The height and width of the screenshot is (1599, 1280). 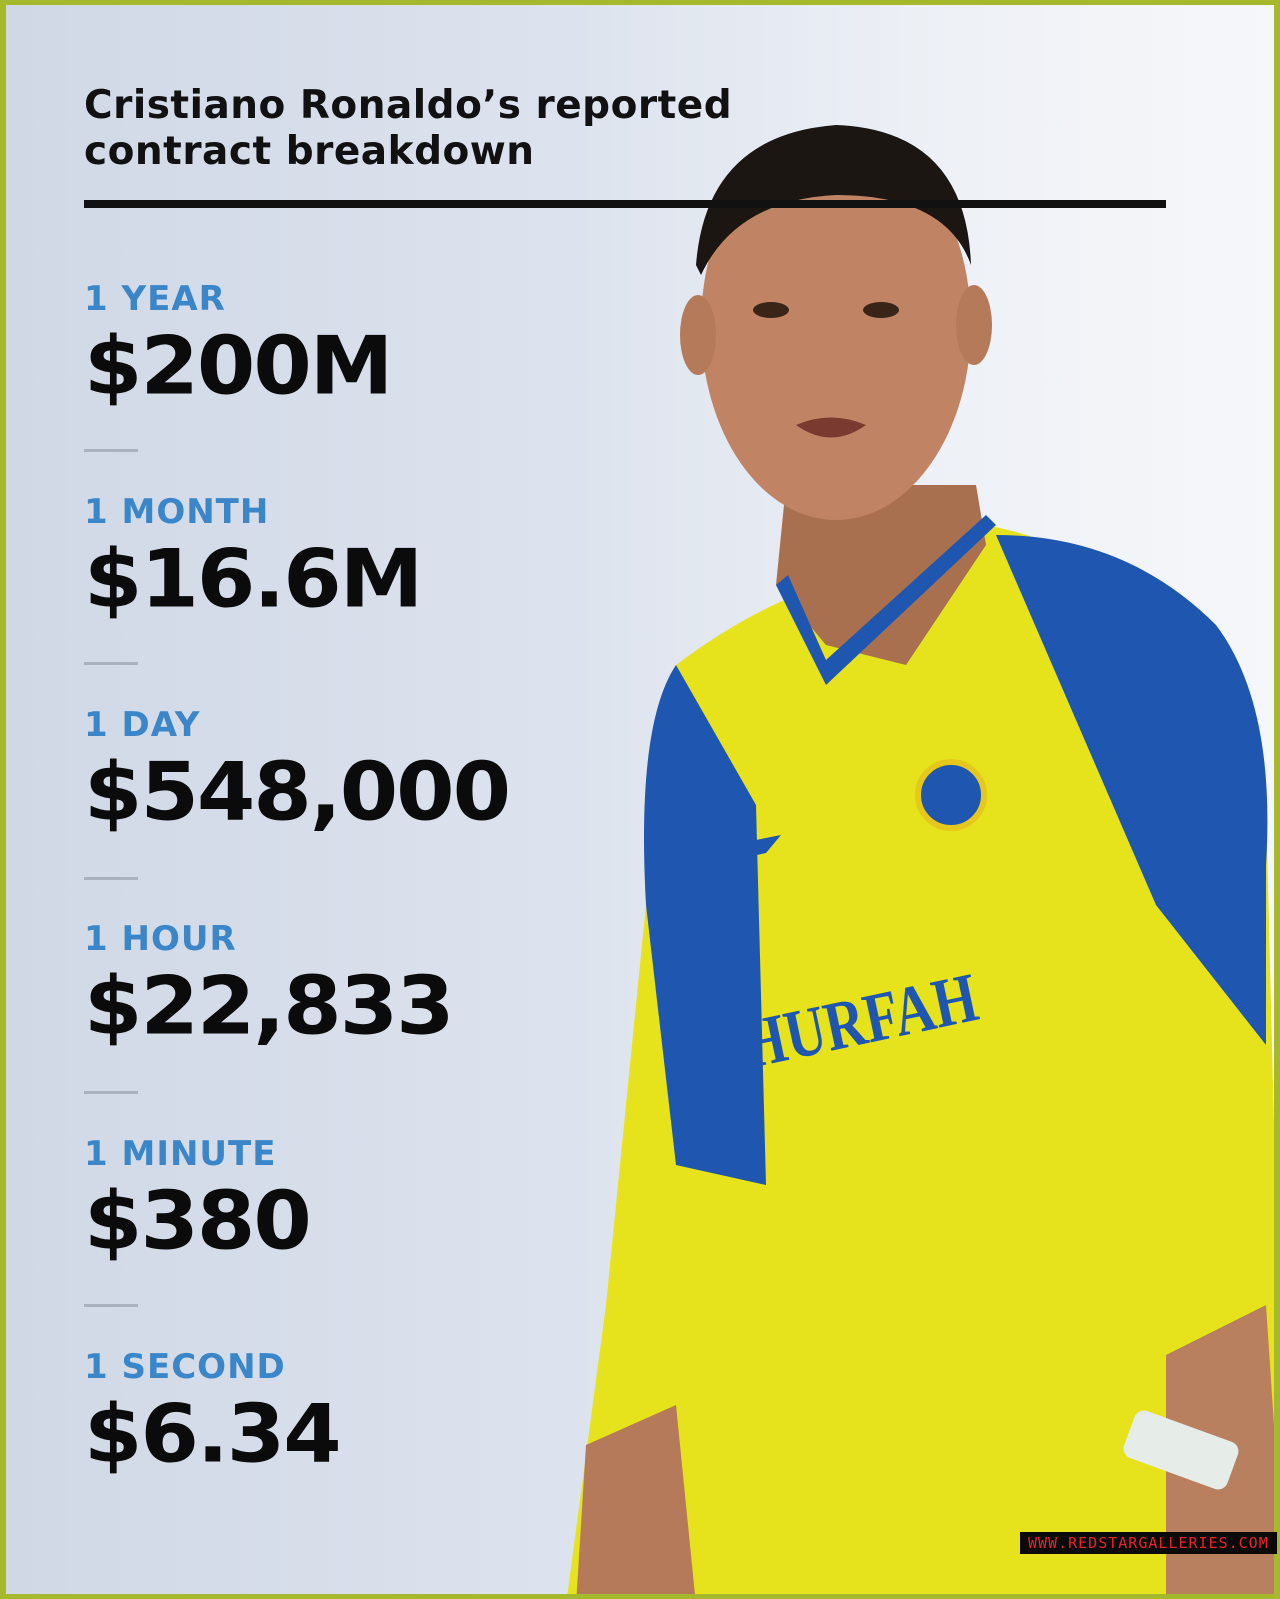 I want to click on forearm, so click(x=635, y=1499).